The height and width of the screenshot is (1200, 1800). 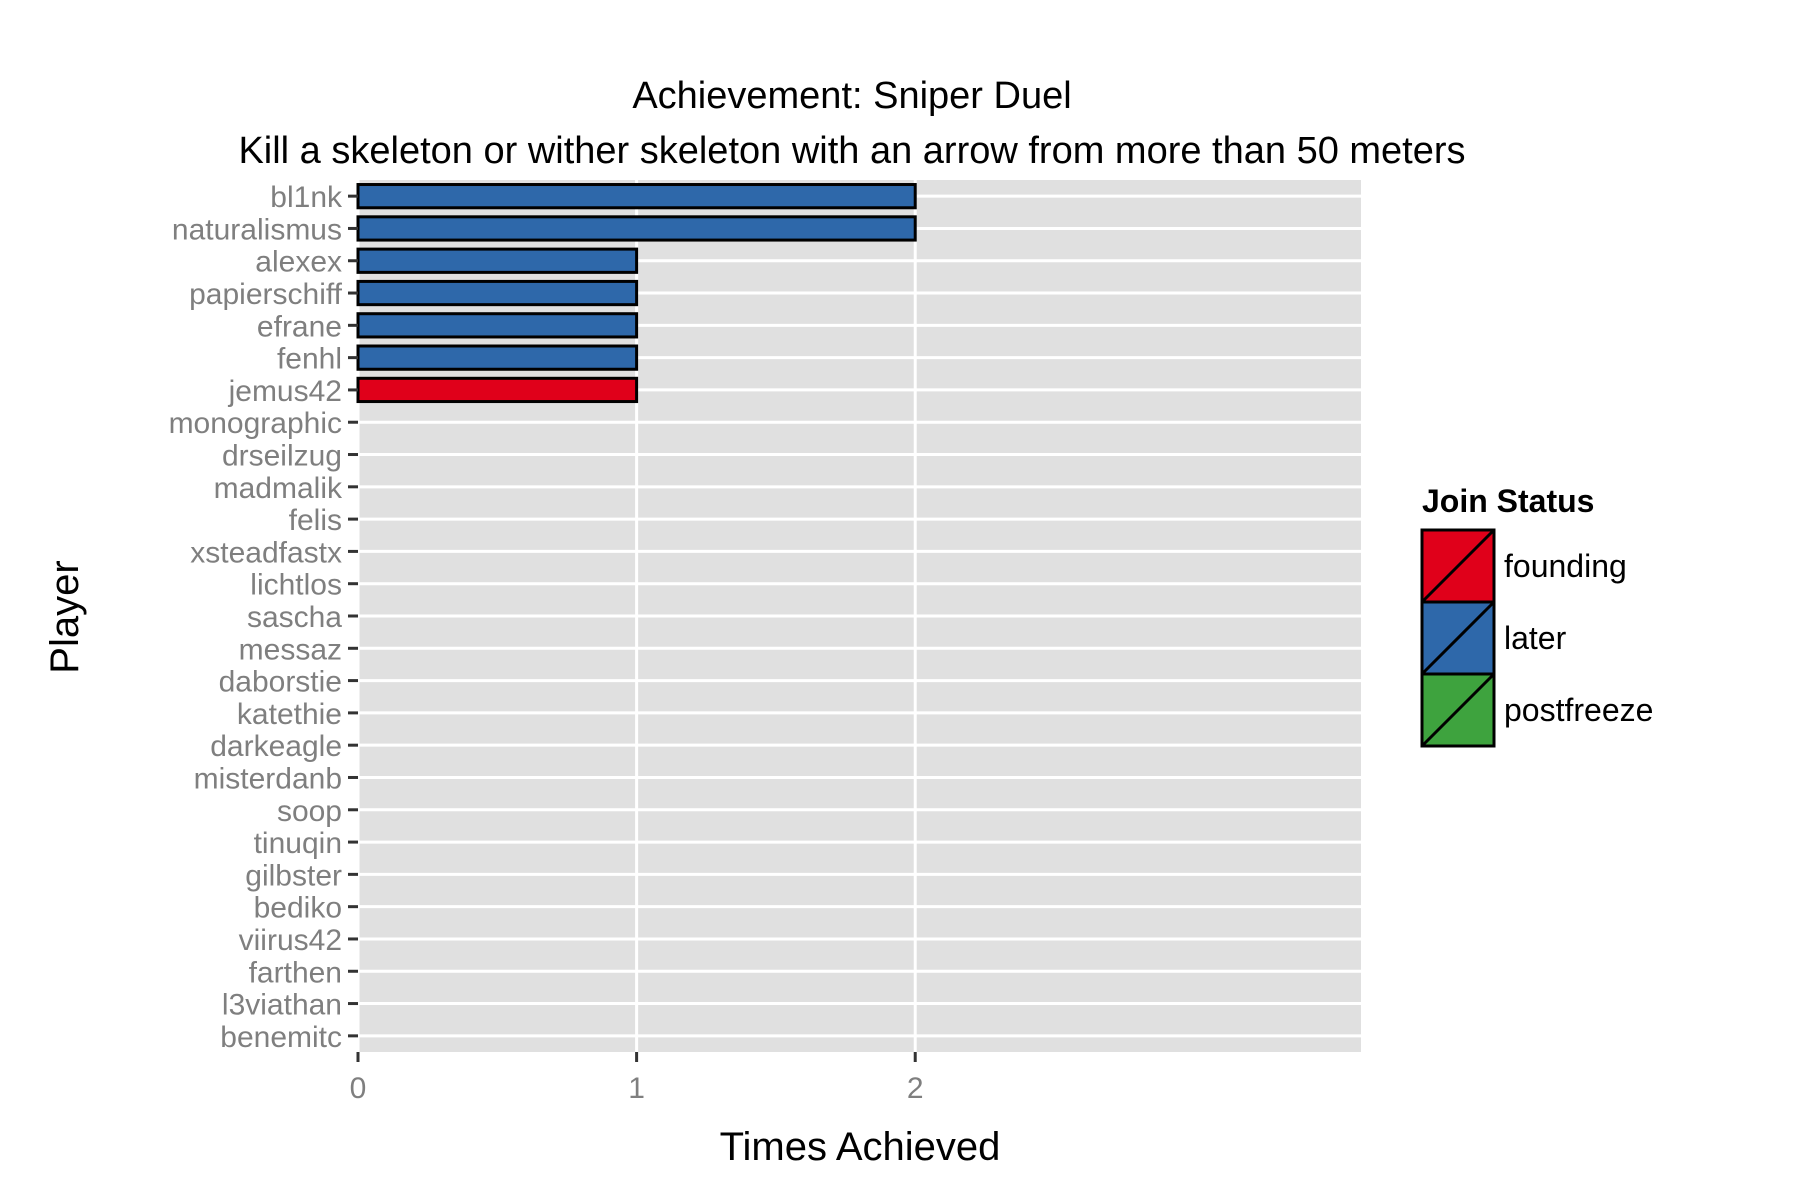 I want to click on y-tick-label: viirus42, so click(x=290, y=940).